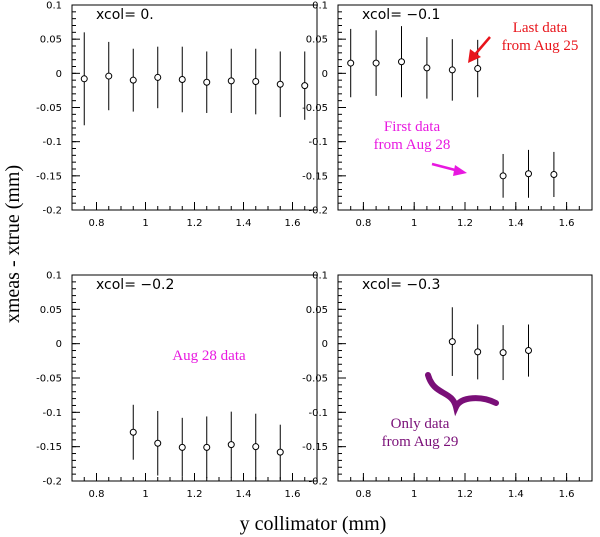  Describe the element at coordinates (135, 285) in the screenshot. I see `panel-title: xcol= −0.2` at that location.